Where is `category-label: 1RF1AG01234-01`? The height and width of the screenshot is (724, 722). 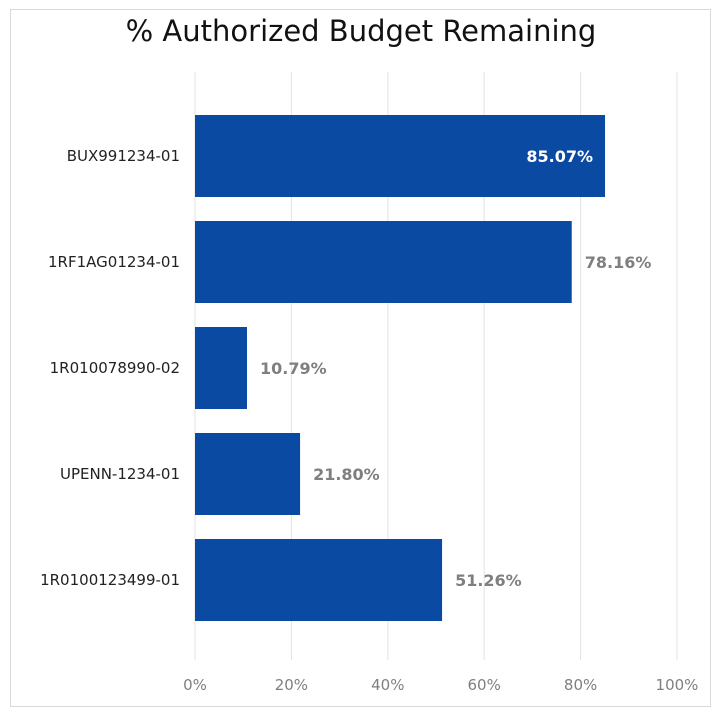 category-label: 1RF1AG01234-01 is located at coordinates (114, 262).